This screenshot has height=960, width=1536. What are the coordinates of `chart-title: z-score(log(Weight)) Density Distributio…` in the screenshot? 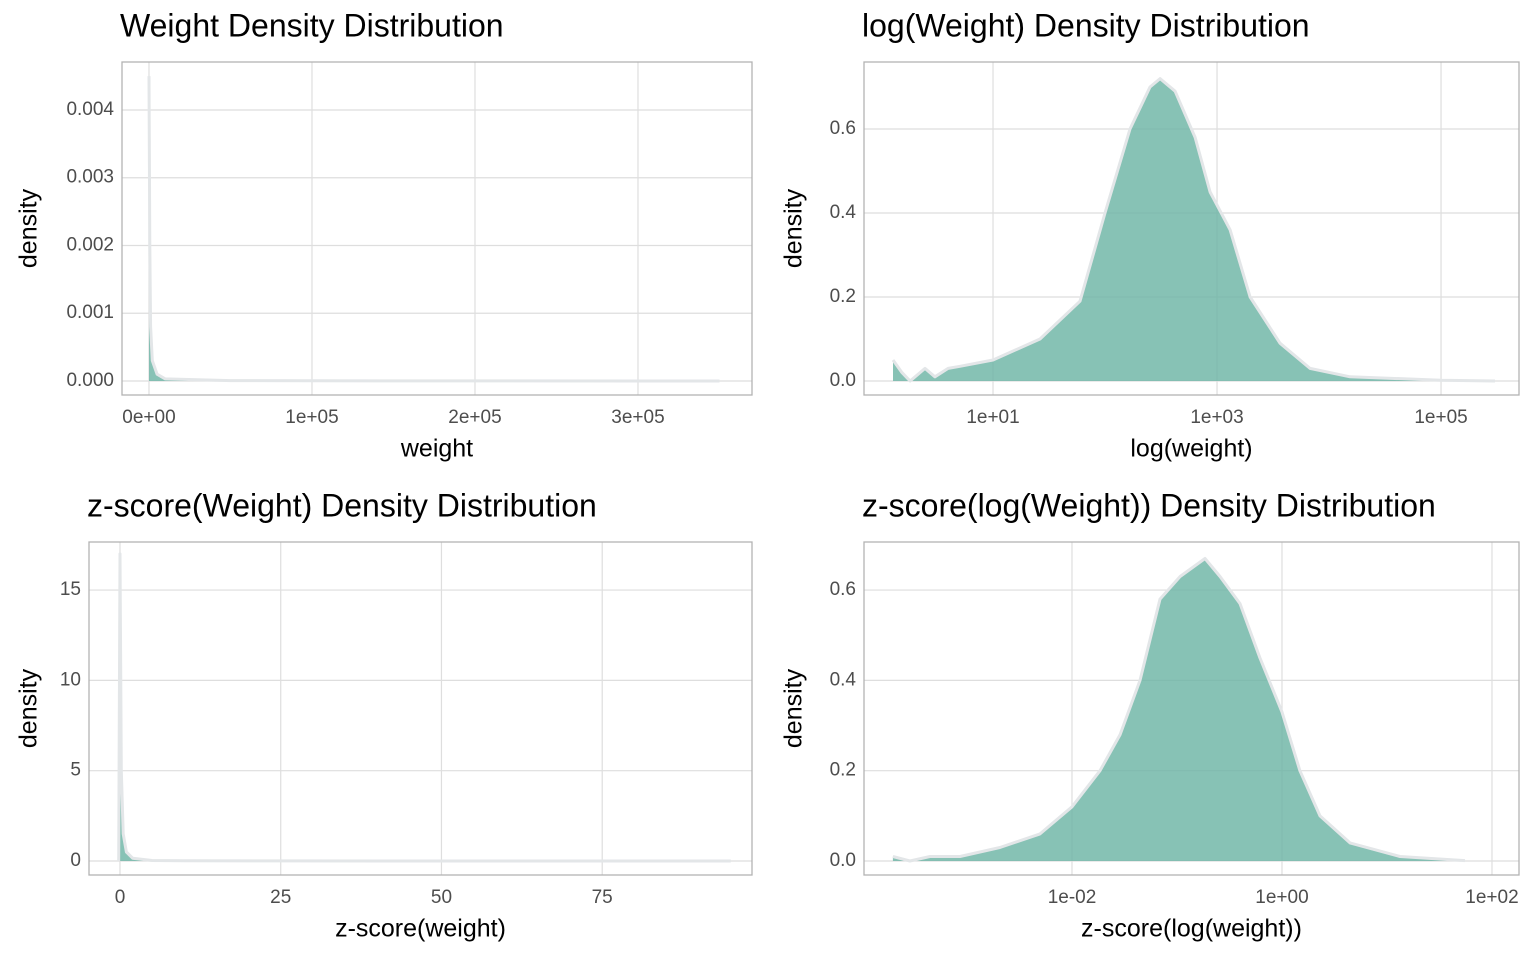 It's located at (1149, 505).